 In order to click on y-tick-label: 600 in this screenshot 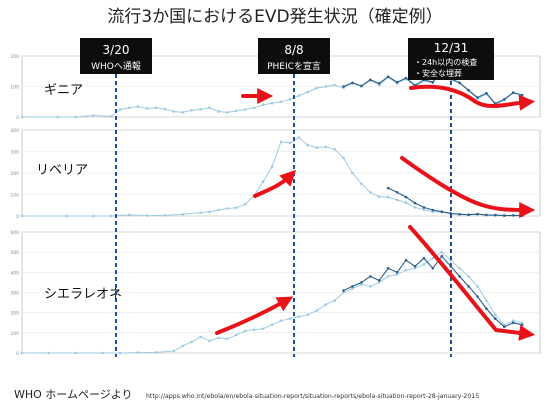, I will do `click(14, 233)`.